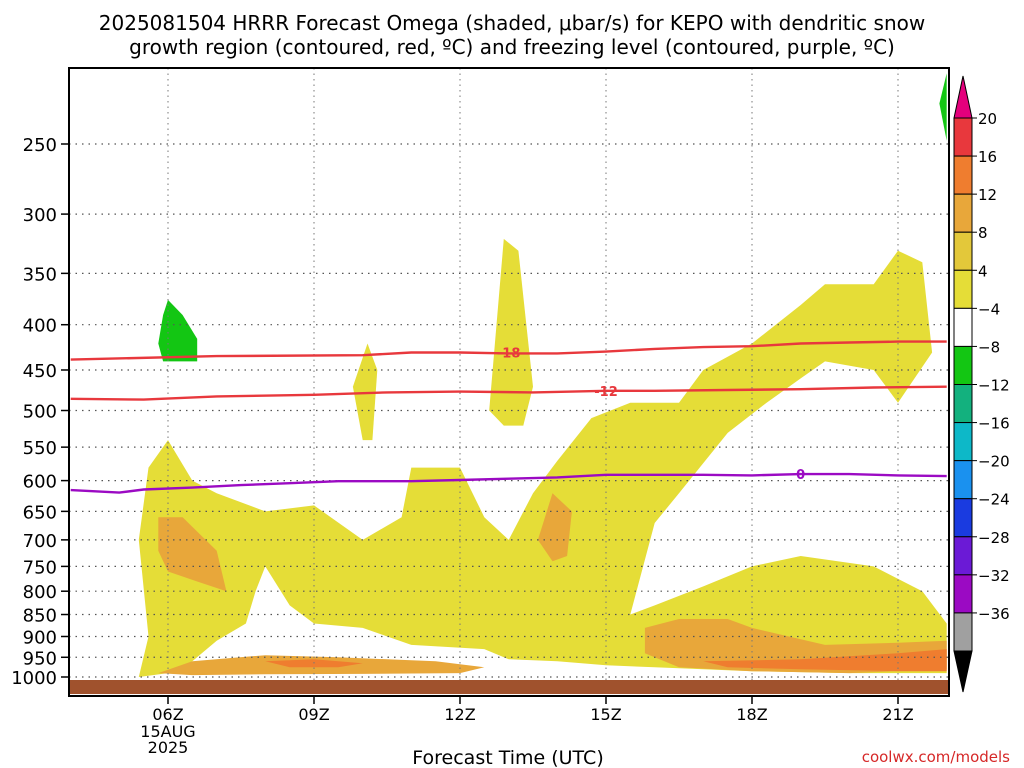 Image resolution: width=1024 pixels, height=768 pixels. I want to click on omega-colorbar: 20 16 12 8 4 −4 −8 −12 −16 −20 −24 −28 −32 −36, so click(981, 384).